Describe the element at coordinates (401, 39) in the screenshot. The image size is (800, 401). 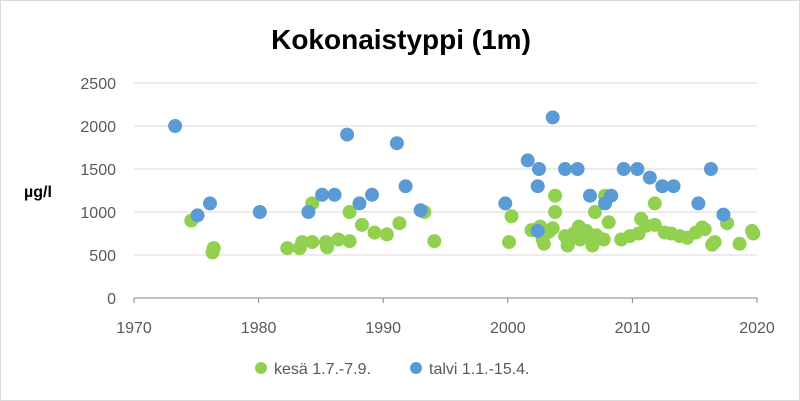
I see `chart-title: Kokonaistyppi (1m)` at that location.